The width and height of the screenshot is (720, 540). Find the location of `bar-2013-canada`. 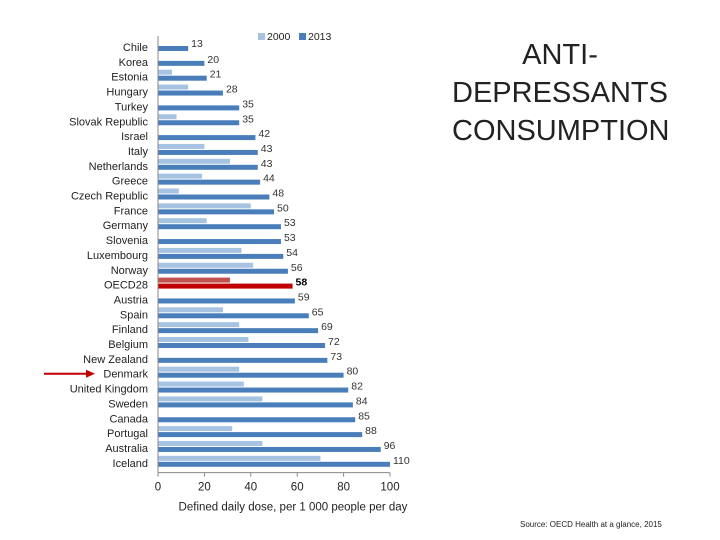

bar-2013-canada is located at coordinates (257, 420).